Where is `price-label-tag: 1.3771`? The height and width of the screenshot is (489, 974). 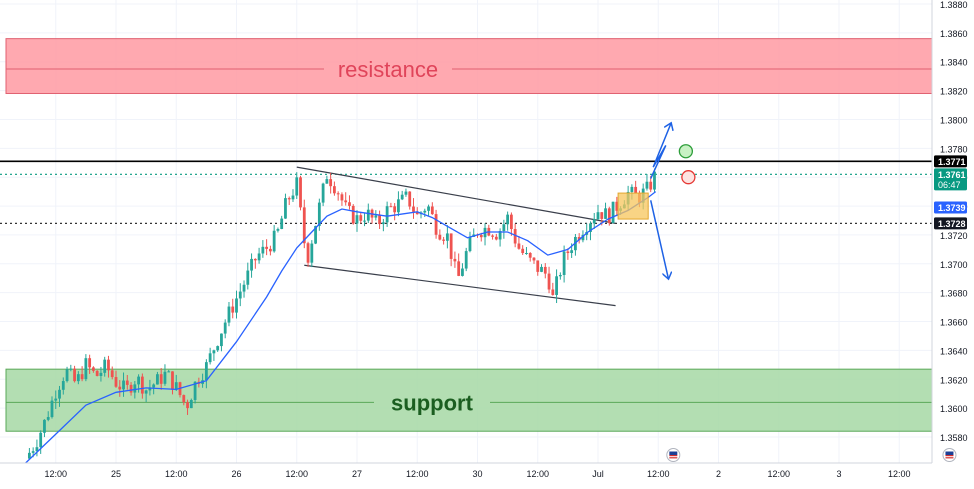 price-label-tag: 1.3771 is located at coordinates (950, 161).